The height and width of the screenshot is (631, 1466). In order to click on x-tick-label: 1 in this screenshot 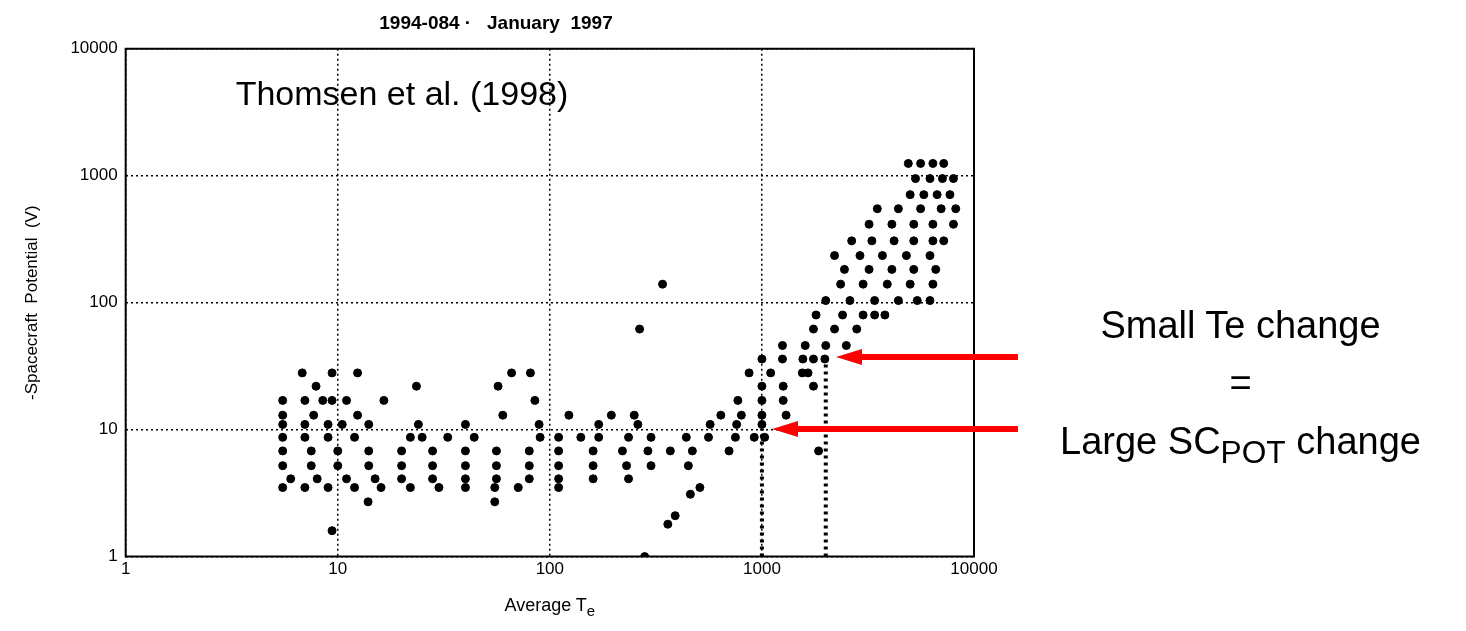, I will do `click(125, 569)`.